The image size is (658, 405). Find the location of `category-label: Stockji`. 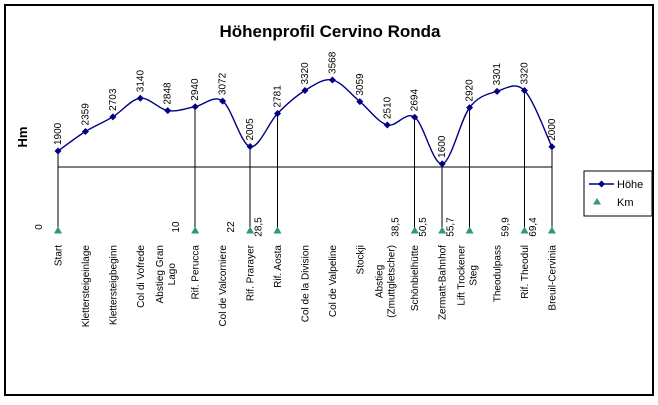

category-label: Stockji is located at coordinates (360, 259).